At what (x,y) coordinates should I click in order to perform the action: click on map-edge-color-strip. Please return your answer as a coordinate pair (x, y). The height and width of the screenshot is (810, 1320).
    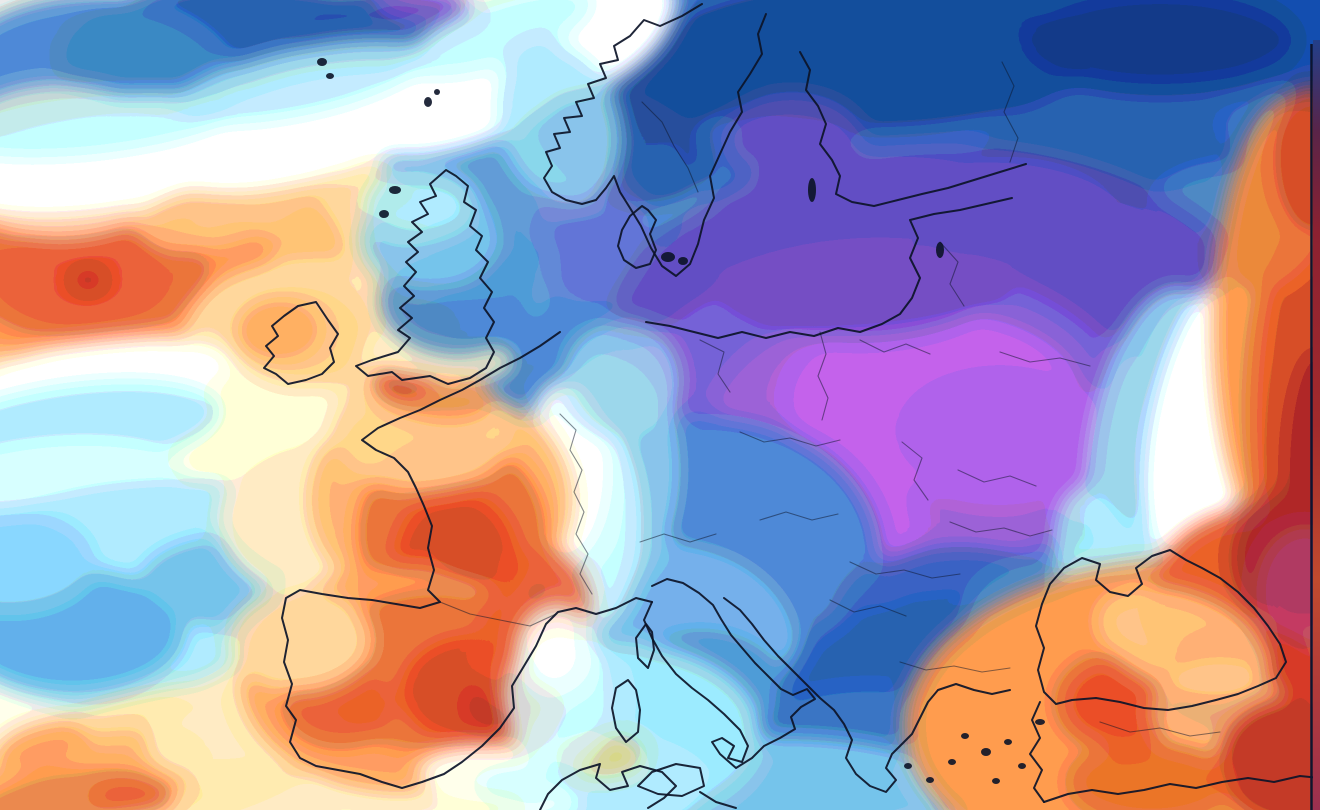
    Looking at the image, I should click on (1316, 425).